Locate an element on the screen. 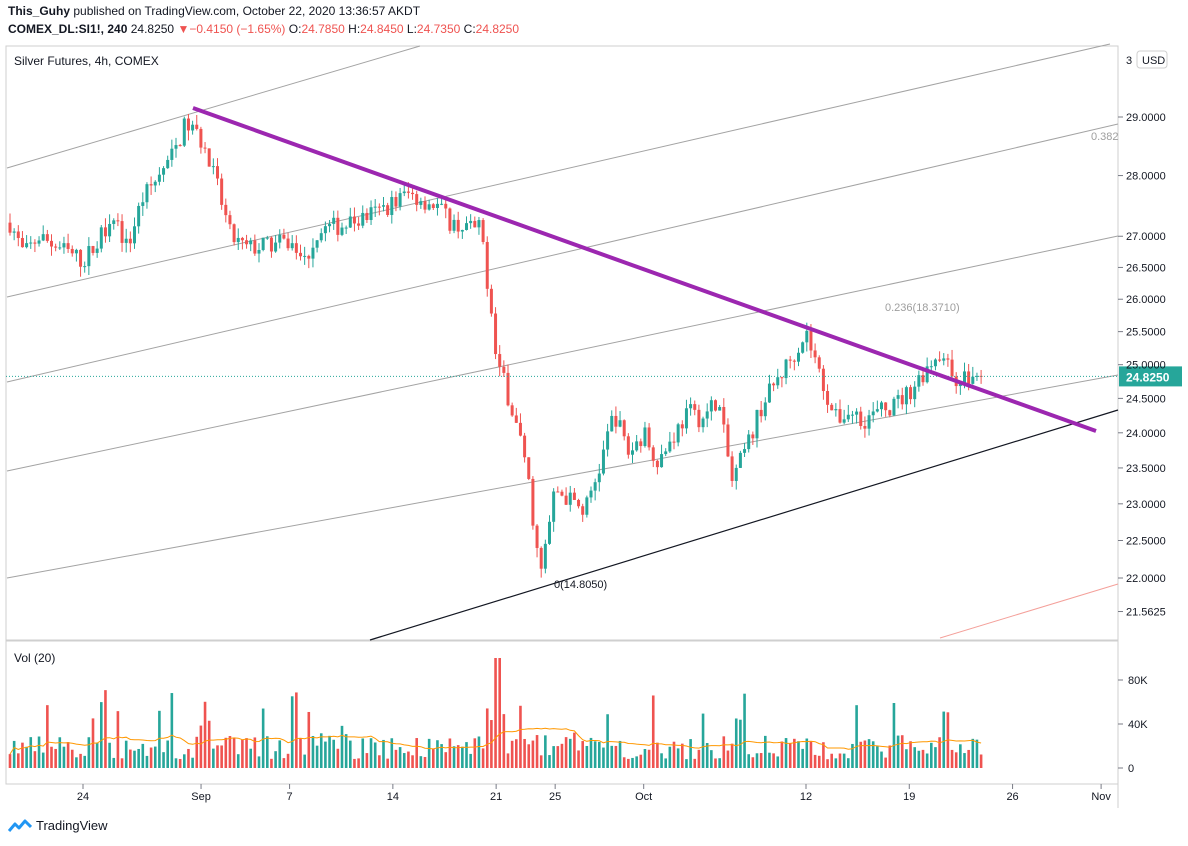 The height and width of the screenshot is (846, 1188). down-arrow-icon: ▼ is located at coordinates (183, 29).